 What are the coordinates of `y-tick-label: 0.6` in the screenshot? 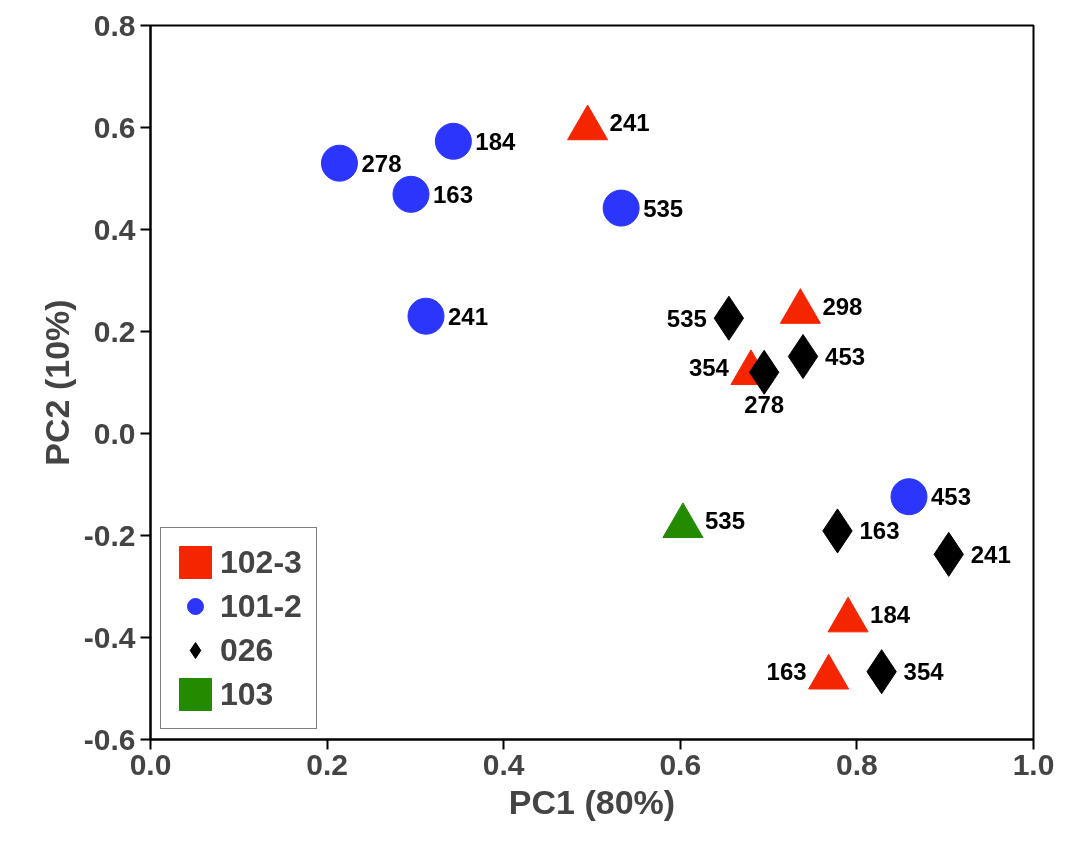 It's located at (114, 127).